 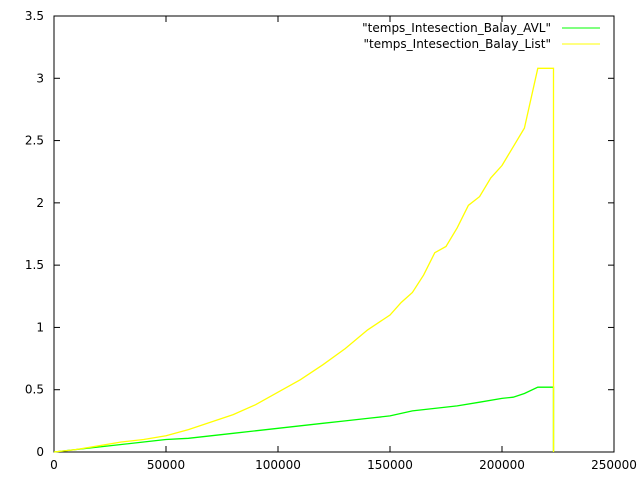 I want to click on legend-label-list: "temps_Intesection_Balay_List", so click(x=458, y=44).